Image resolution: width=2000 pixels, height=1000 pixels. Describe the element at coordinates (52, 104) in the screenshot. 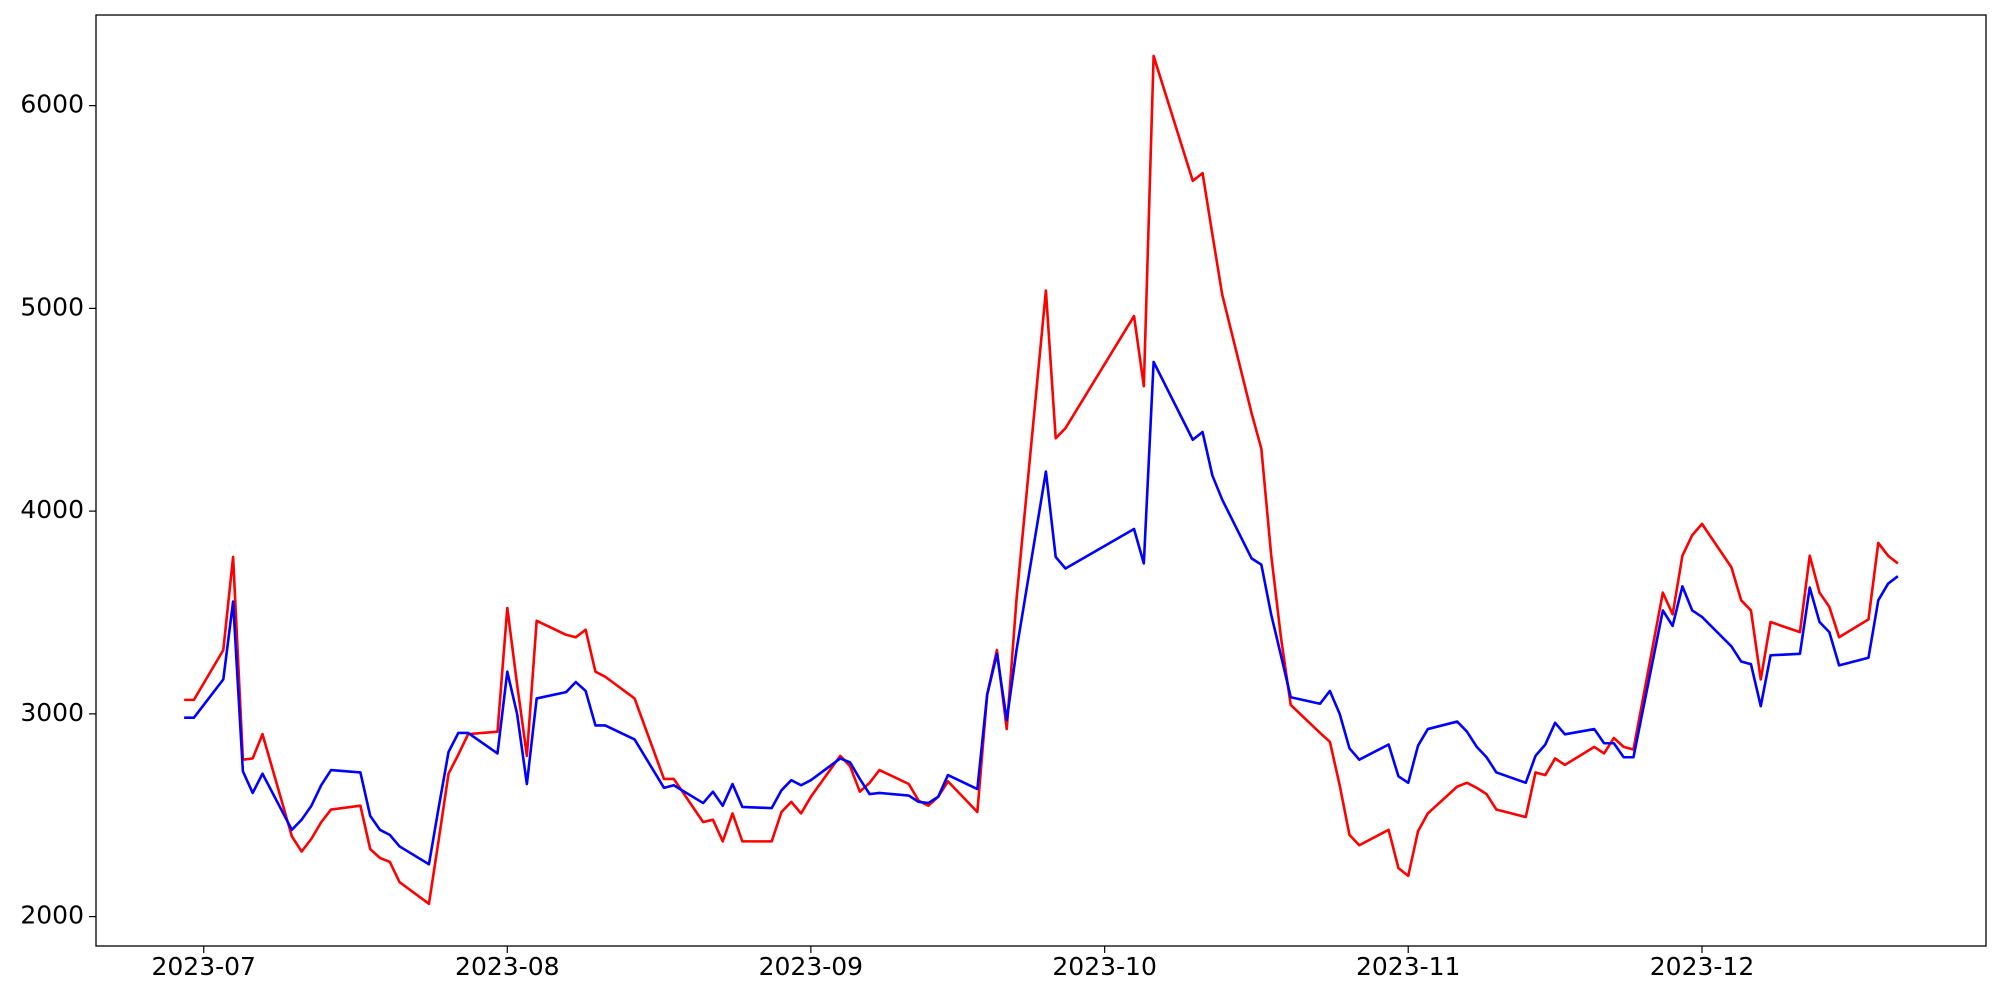

I see `y-tick-label: 6000` at that location.